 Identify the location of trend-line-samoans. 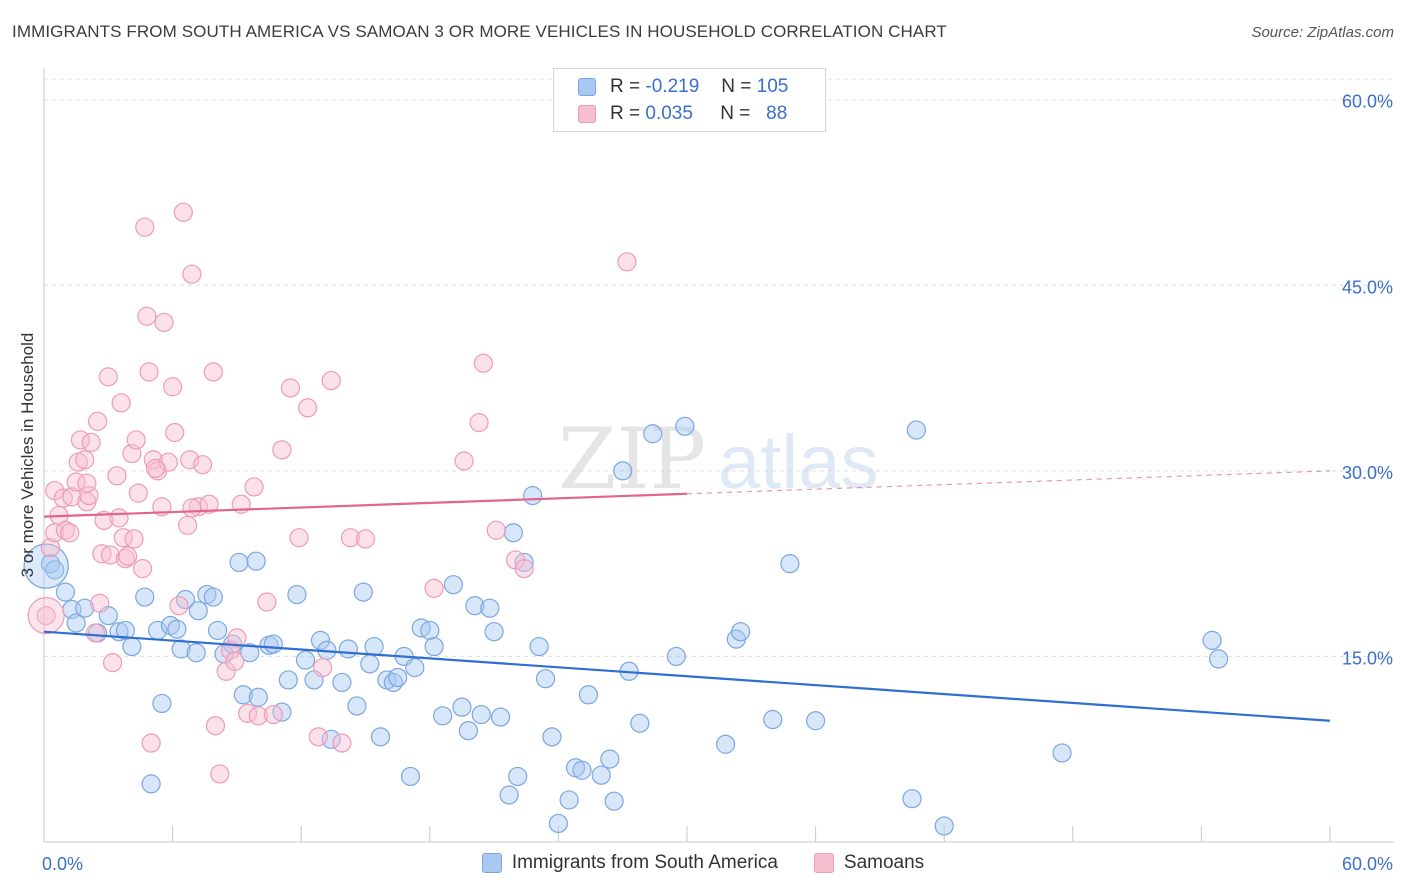
(365, 505).